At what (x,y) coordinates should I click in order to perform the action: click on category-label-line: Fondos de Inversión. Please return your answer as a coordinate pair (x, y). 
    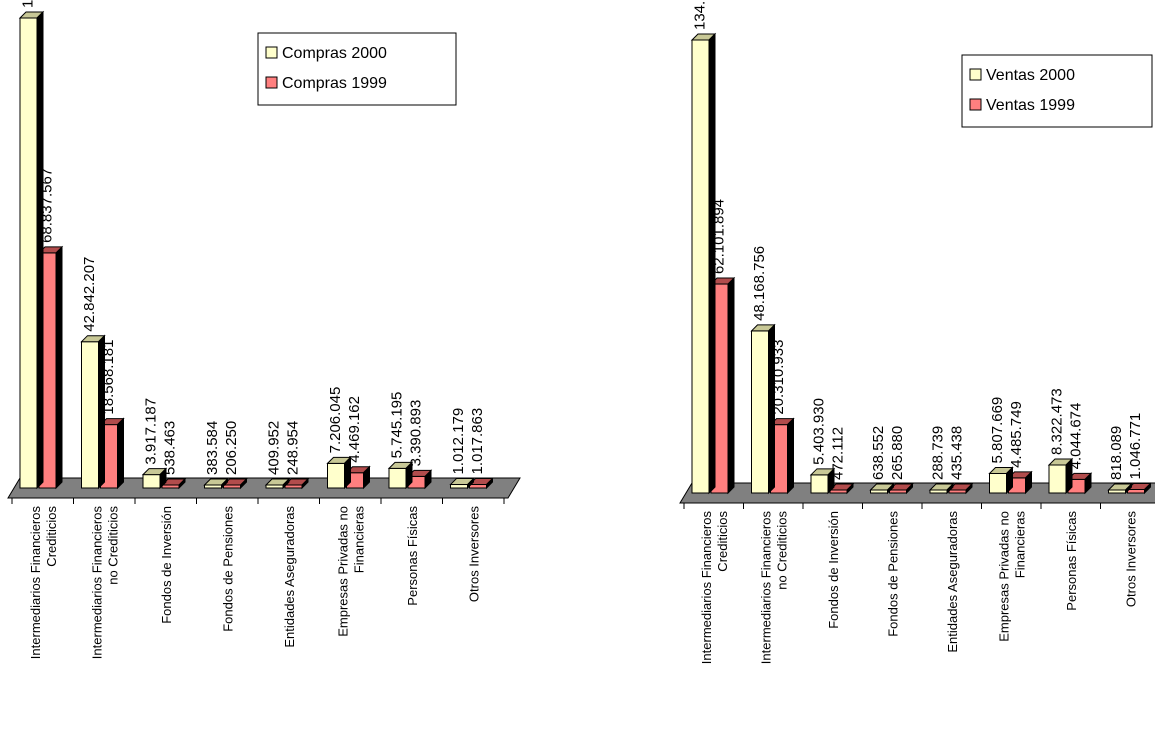
    Looking at the image, I should click on (166, 565).